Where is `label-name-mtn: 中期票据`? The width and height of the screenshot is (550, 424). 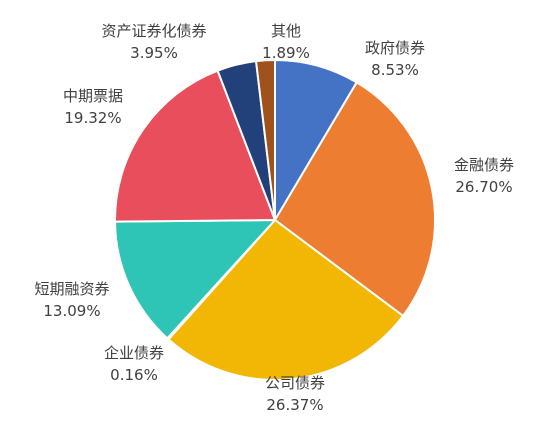
label-name-mtn: 中期票据 is located at coordinates (93, 96).